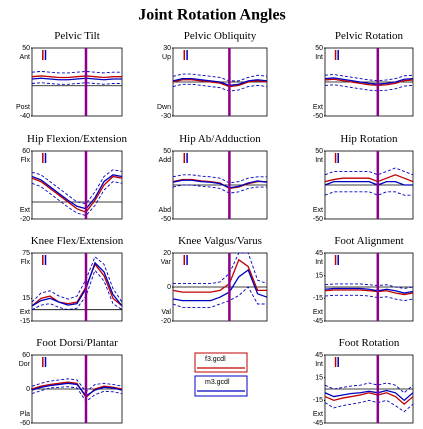  What do you see at coordinates (25, 414) in the screenshot?
I see `direction-label: Pla` at bounding box center [25, 414].